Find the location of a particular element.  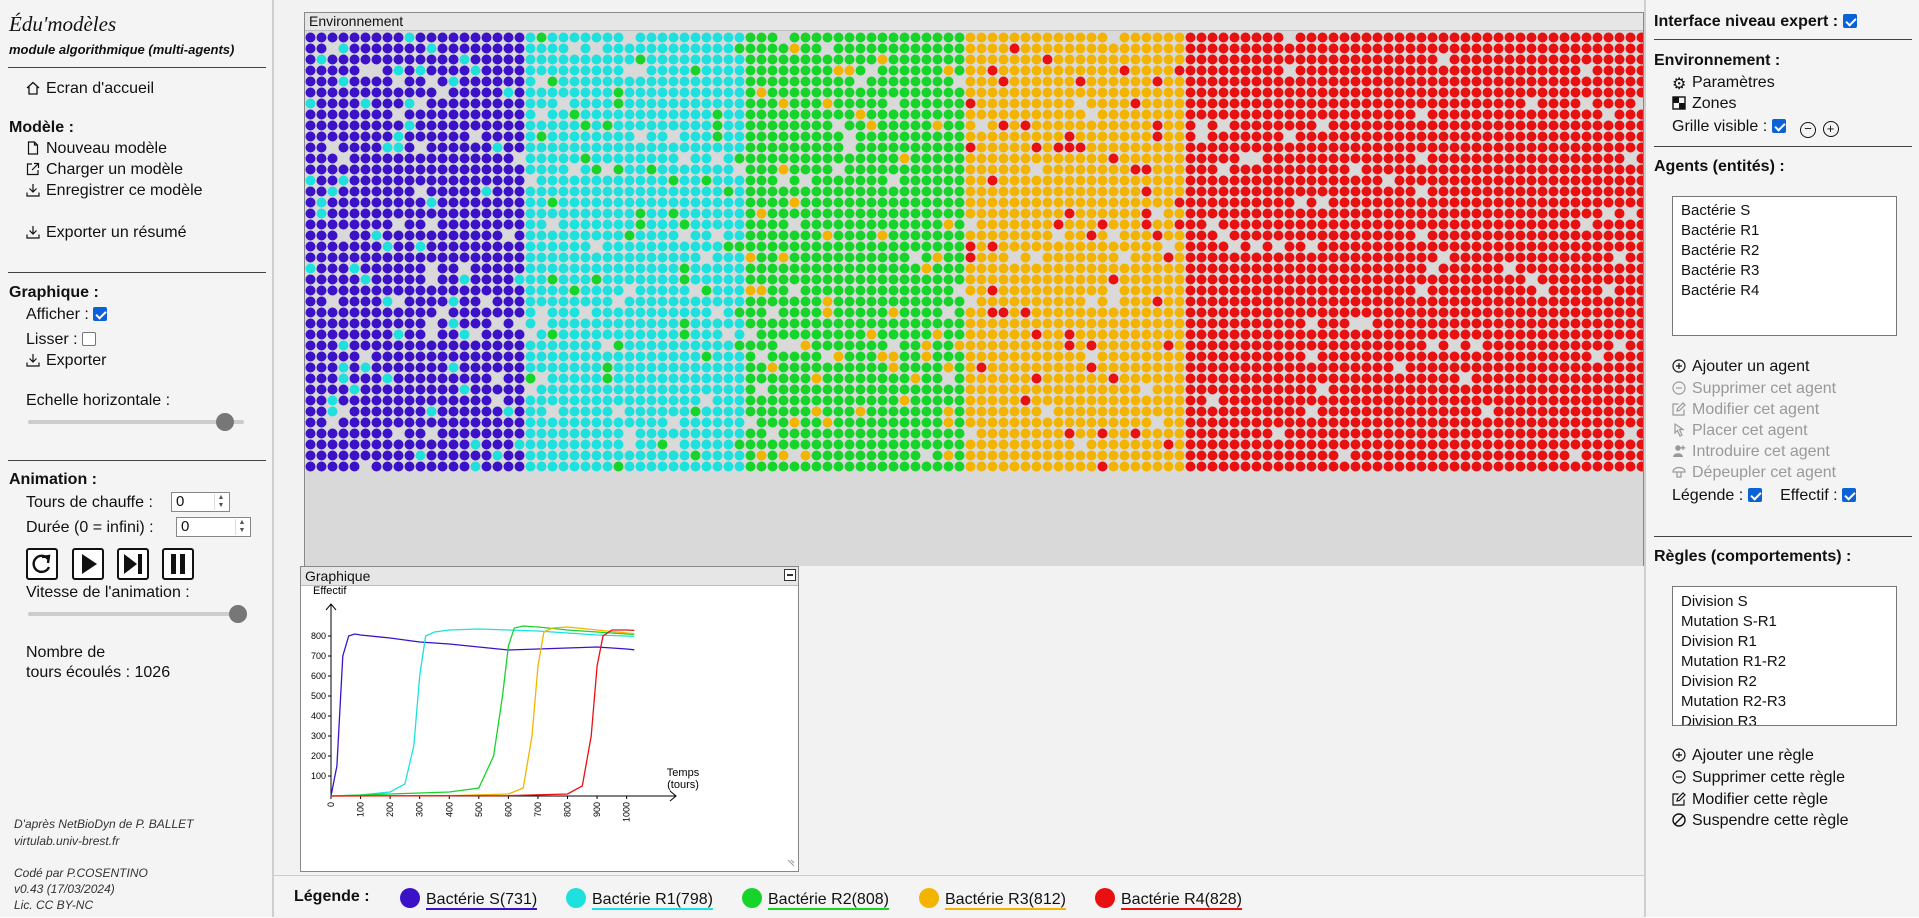

legend-item-r2: Bactérie R2(808) is located at coordinates (815, 899).